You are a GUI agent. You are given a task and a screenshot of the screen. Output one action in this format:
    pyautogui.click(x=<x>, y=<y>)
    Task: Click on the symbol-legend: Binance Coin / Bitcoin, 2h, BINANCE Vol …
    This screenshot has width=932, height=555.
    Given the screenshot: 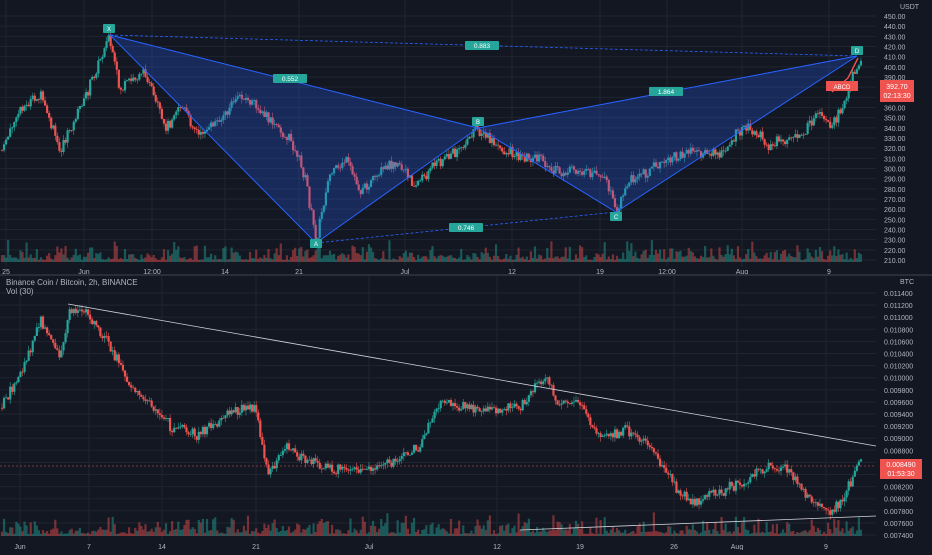 What is the action you would take?
    pyautogui.click(x=72, y=287)
    